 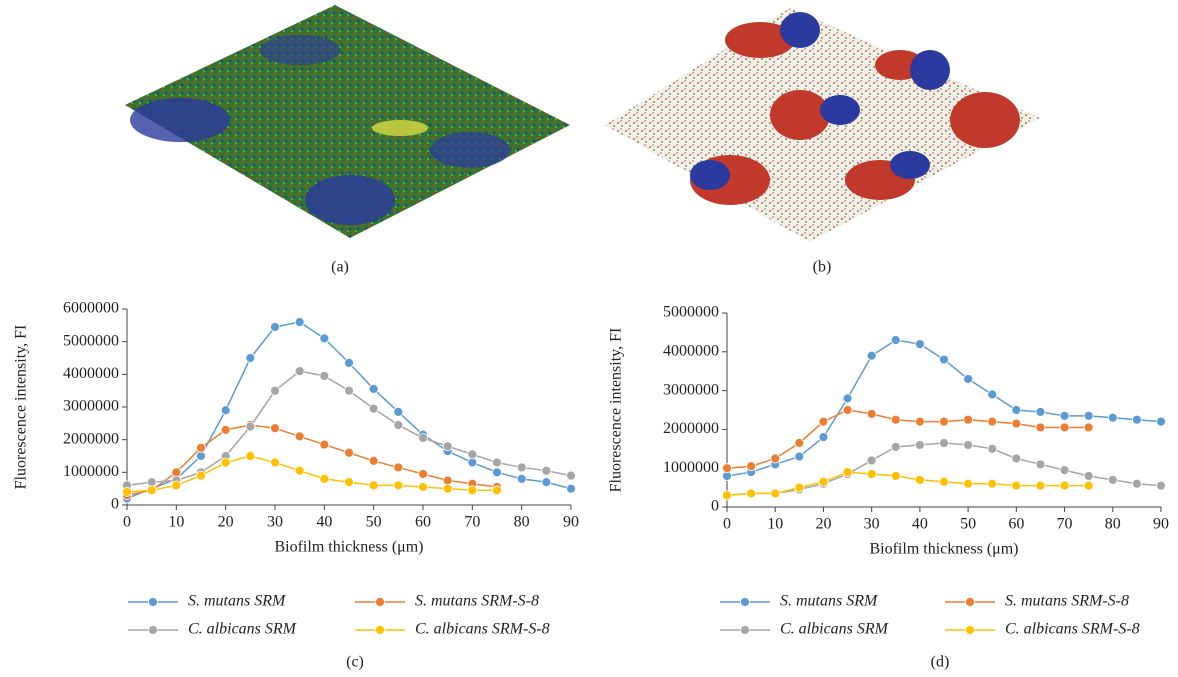 What do you see at coordinates (940, 662) in the screenshot?
I see `panel-label: (d)` at bounding box center [940, 662].